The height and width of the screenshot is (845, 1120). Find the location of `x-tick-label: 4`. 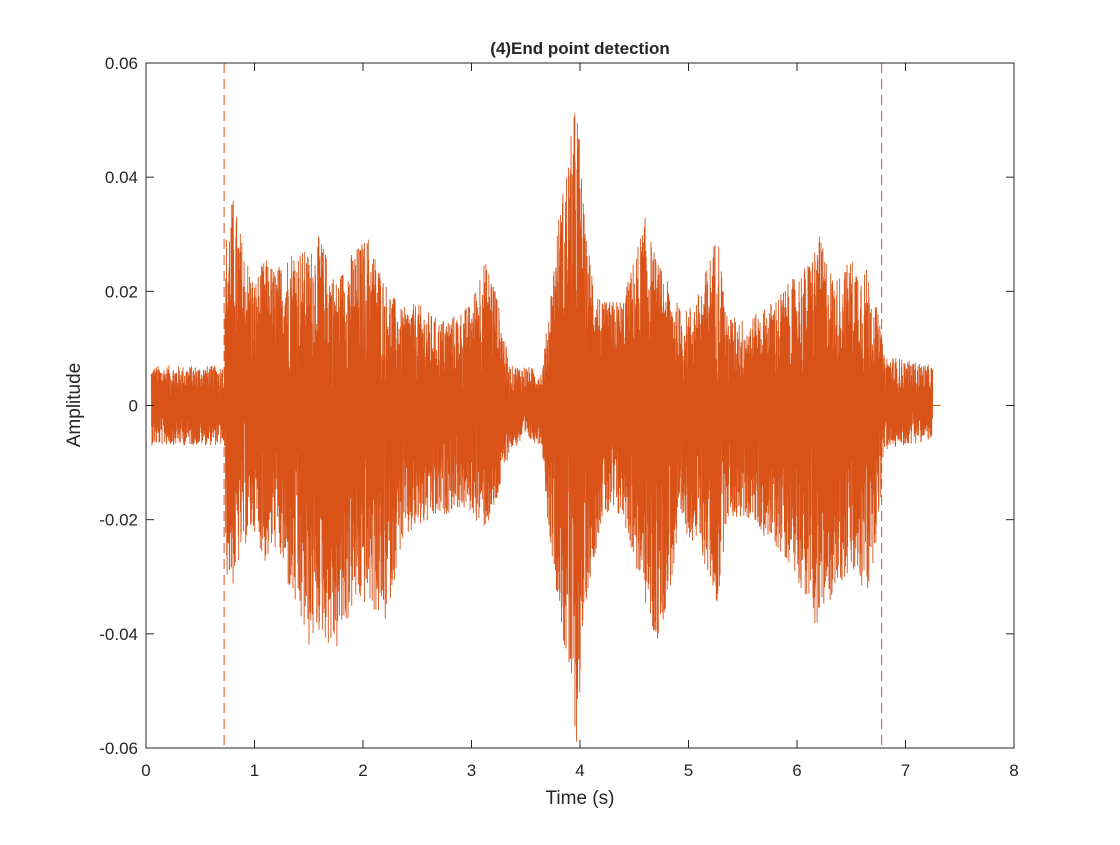

x-tick-label: 4 is located at coordinates (579, 770).